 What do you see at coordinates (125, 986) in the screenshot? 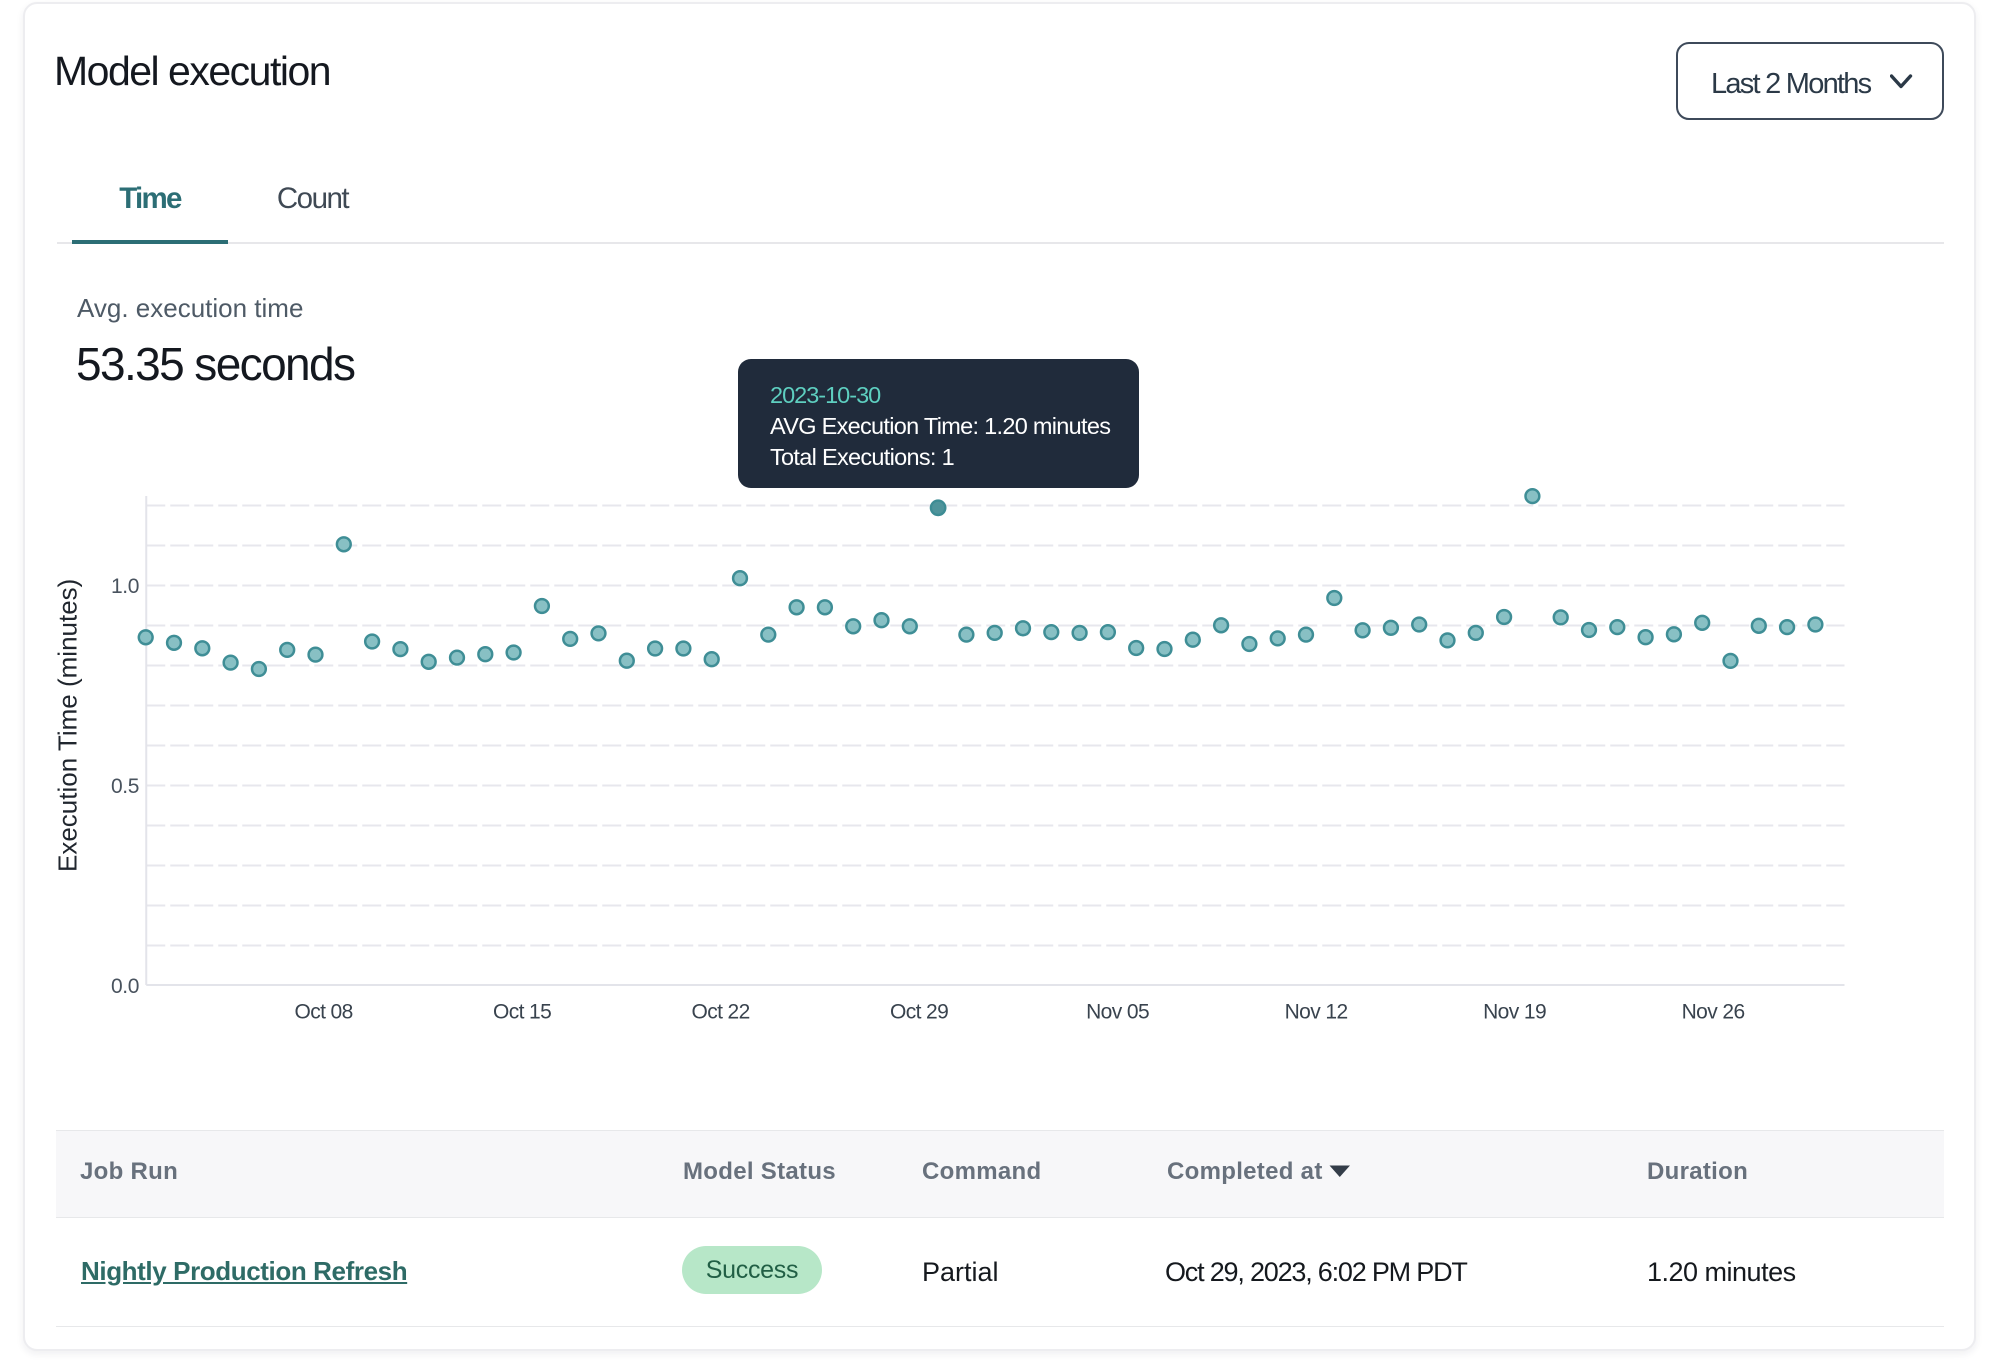
I see `svg-text: 0.0` at bounding box center [125, 986].